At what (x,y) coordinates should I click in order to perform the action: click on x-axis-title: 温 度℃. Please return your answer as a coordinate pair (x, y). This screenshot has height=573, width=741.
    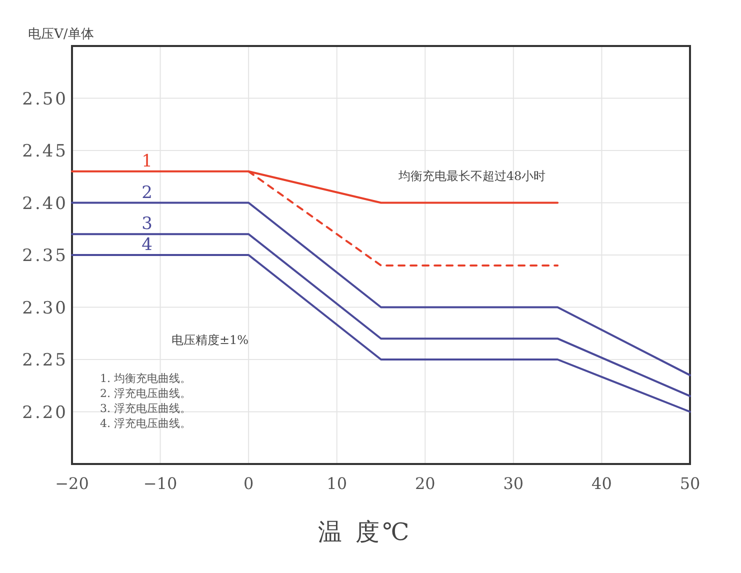
    Looking at the image, I should click on (365, 532).